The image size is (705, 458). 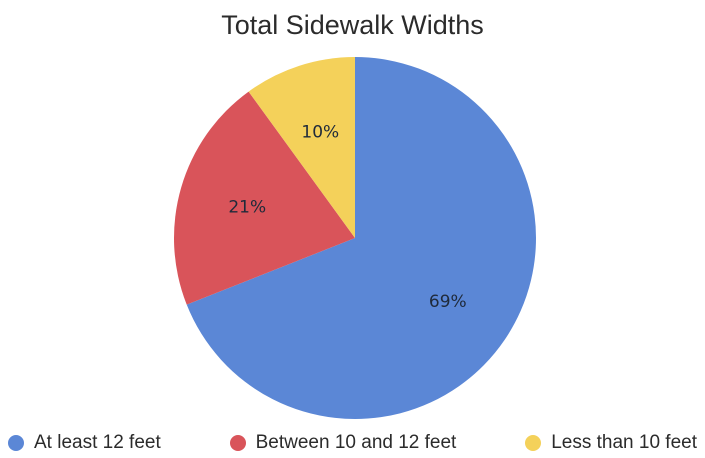 What do you see at coordinates (533, 443) in the screenshot?
I see `legend-swatch-yellow` at bounding box center [533, 443].